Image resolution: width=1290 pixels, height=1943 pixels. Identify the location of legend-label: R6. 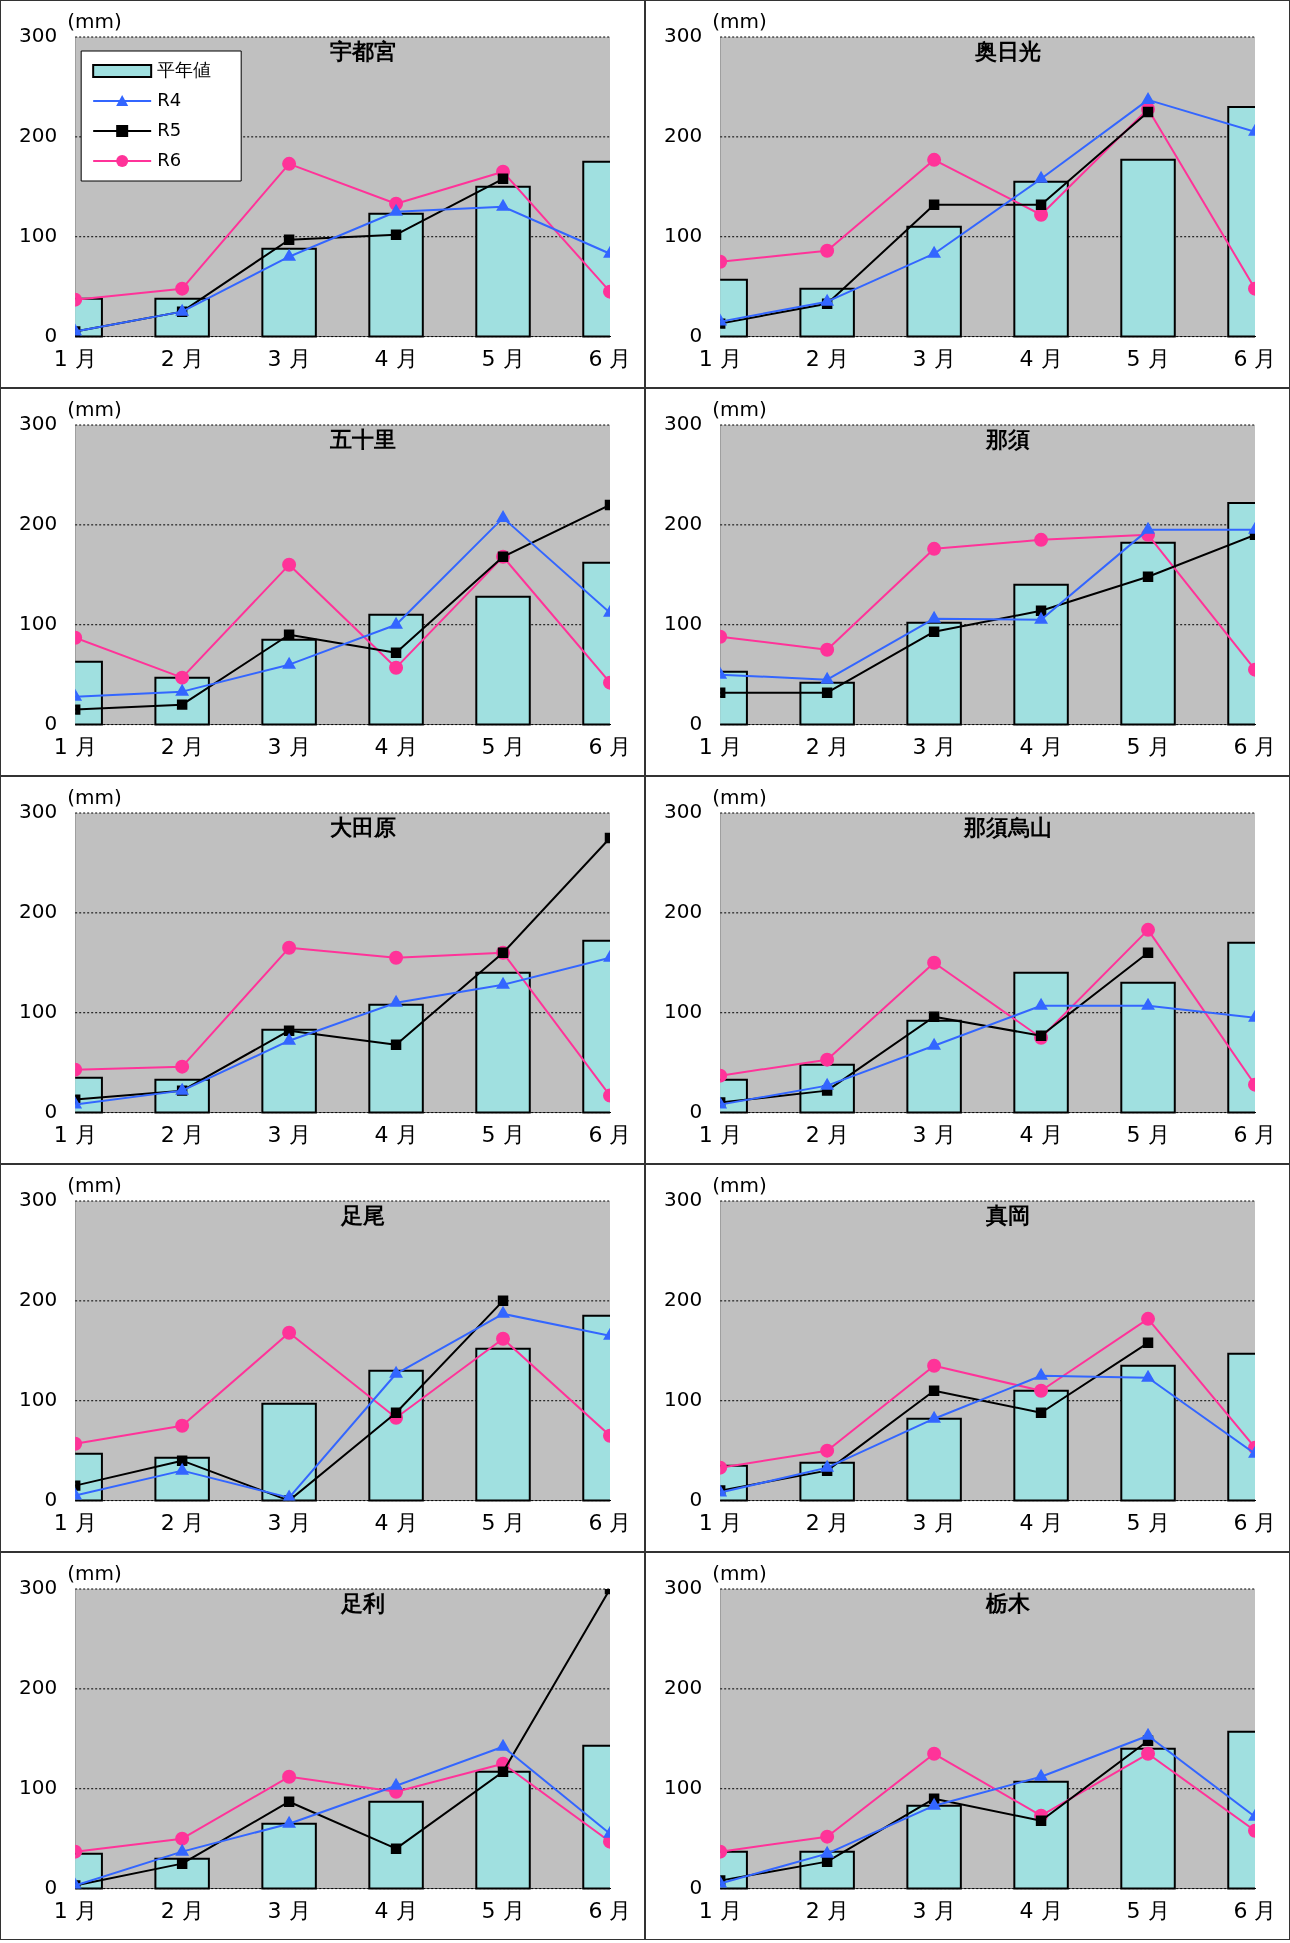
(169, 159).